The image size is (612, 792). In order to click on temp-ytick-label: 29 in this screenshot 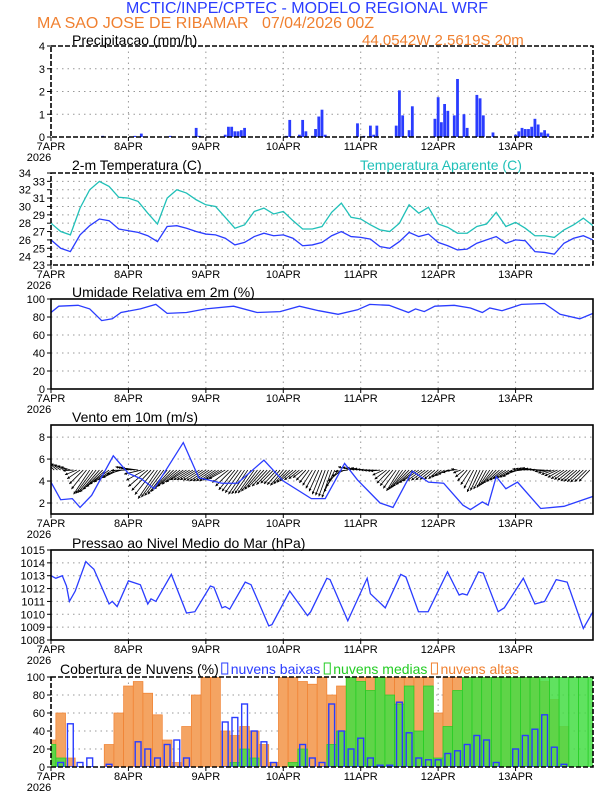, I will do `click(39, 216)`.